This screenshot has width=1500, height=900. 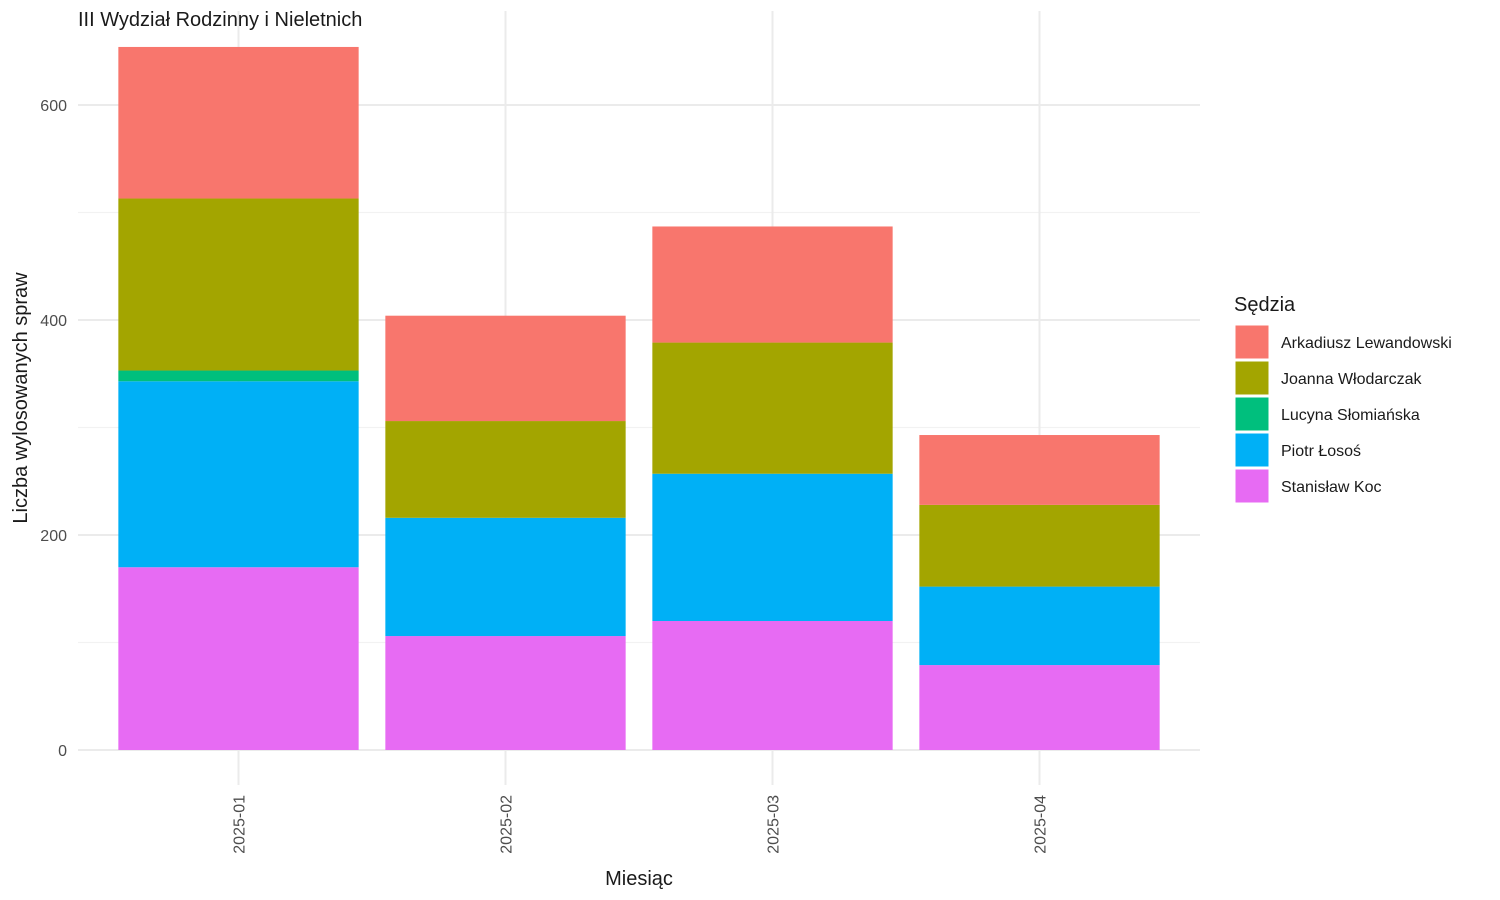 I want to click on legend-label-piotr-losos: Piotr Łosoś, so click(x=1321, y=451).